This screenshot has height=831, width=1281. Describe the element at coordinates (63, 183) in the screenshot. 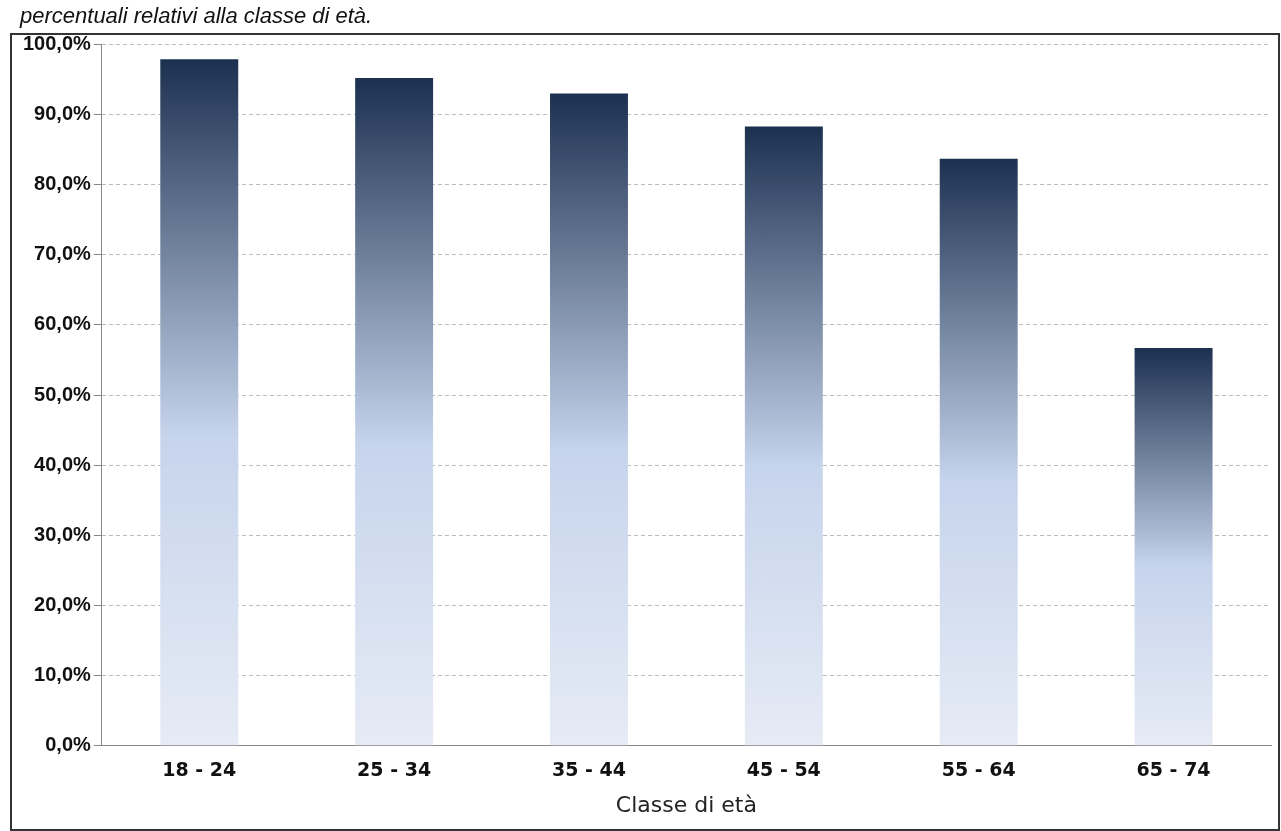

I see `y-tick-label: 80,0%` at that location.